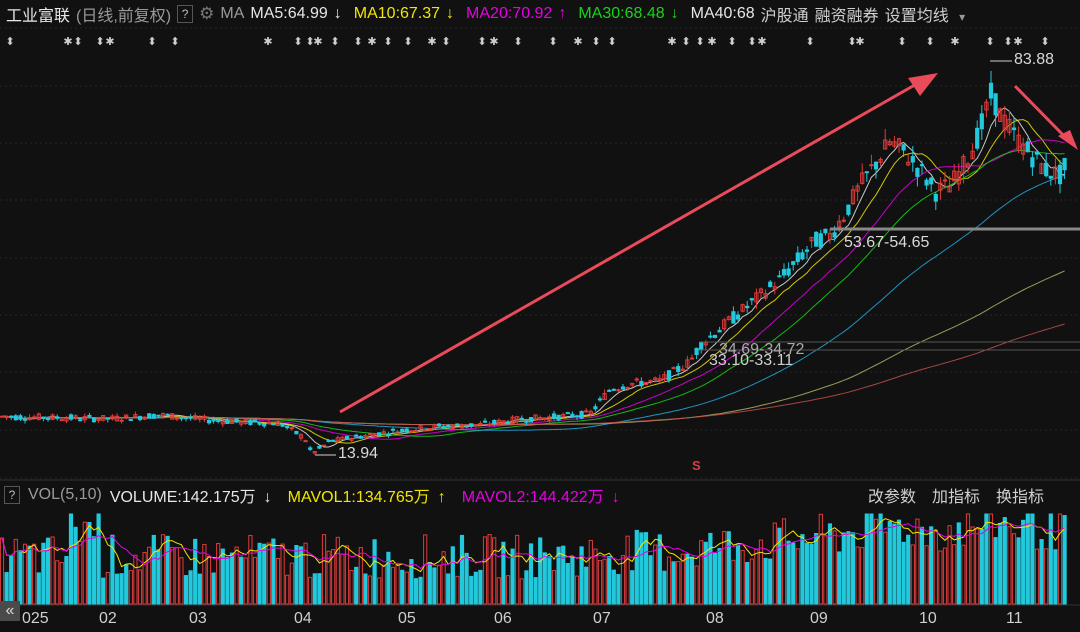 This screenshot has height=632, width=1080. Describe the element at coordinates (10, 611) in the screenshot. I see `scroll-left-icon: «` at that location.